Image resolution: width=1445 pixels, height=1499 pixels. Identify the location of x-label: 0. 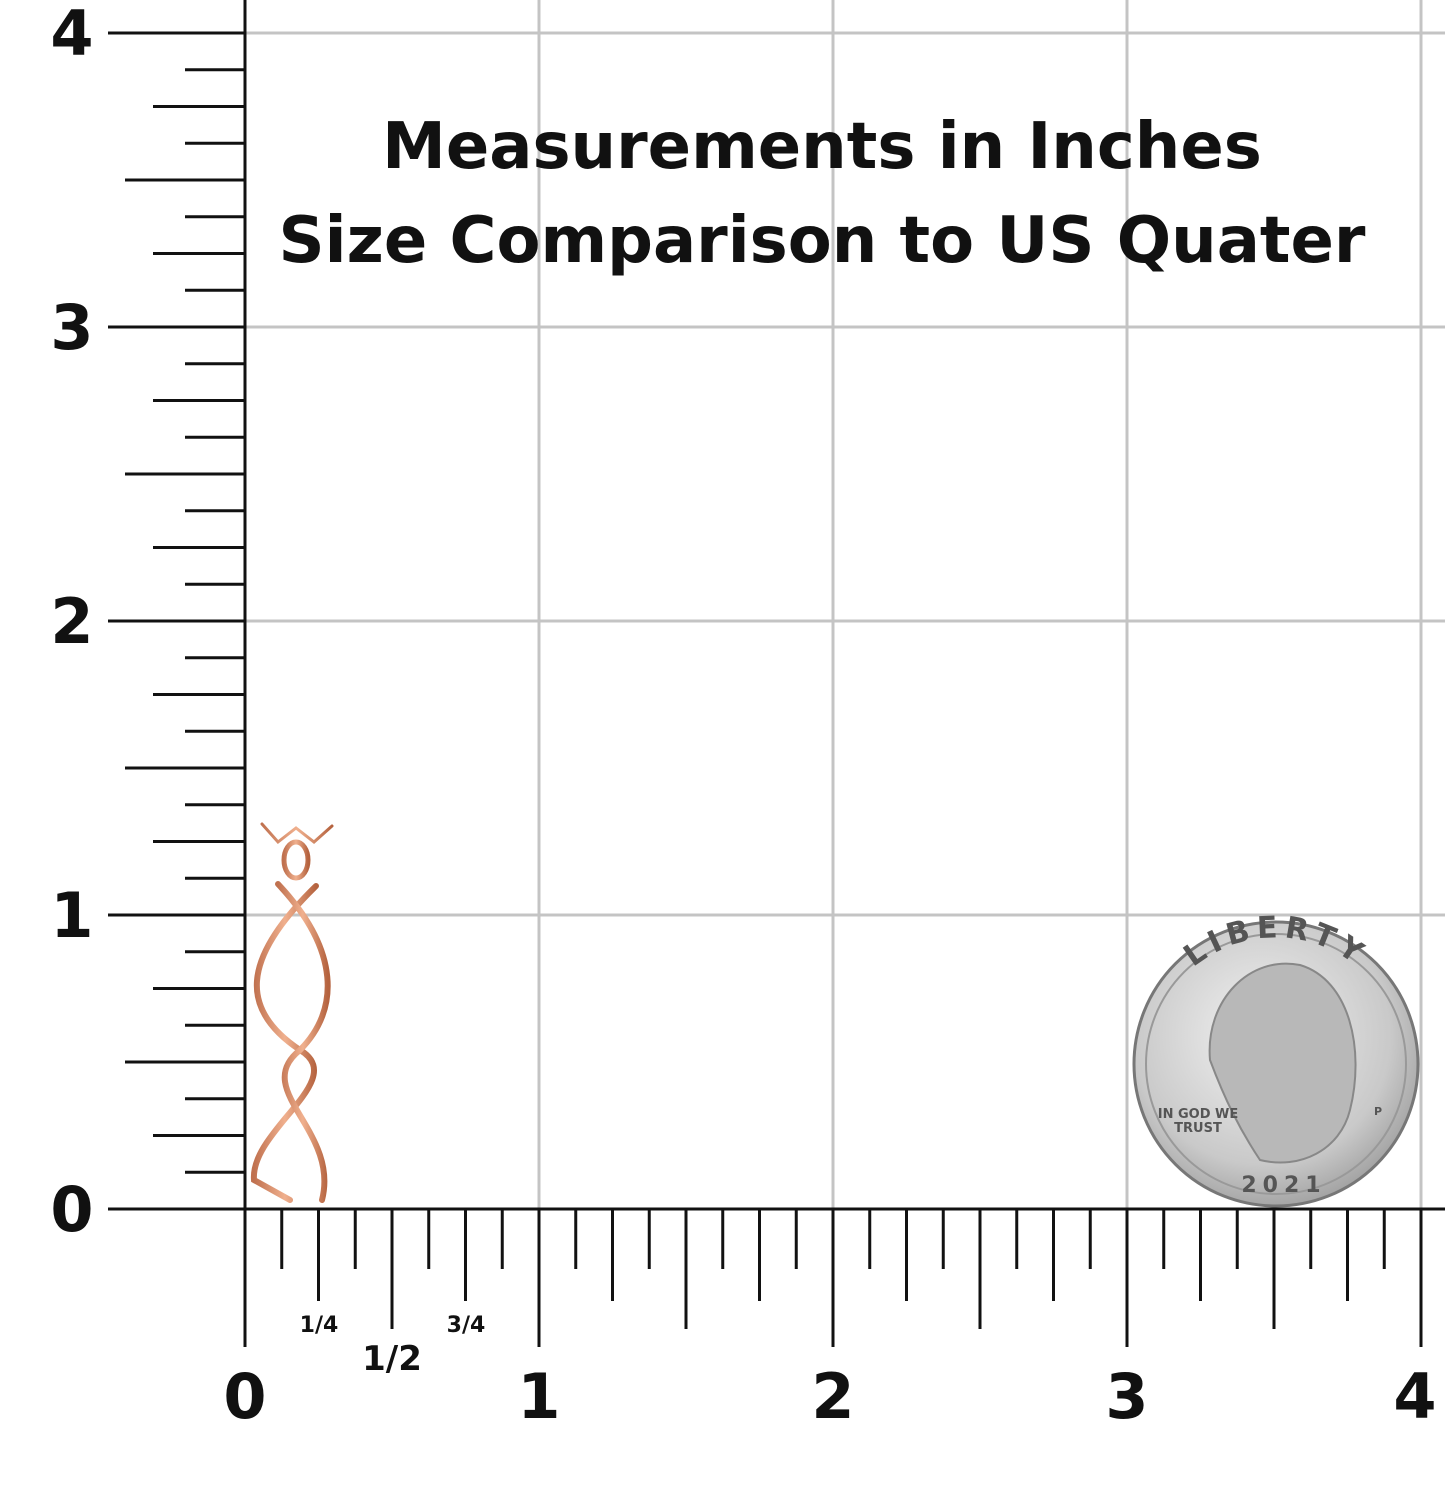
(244, 1396).